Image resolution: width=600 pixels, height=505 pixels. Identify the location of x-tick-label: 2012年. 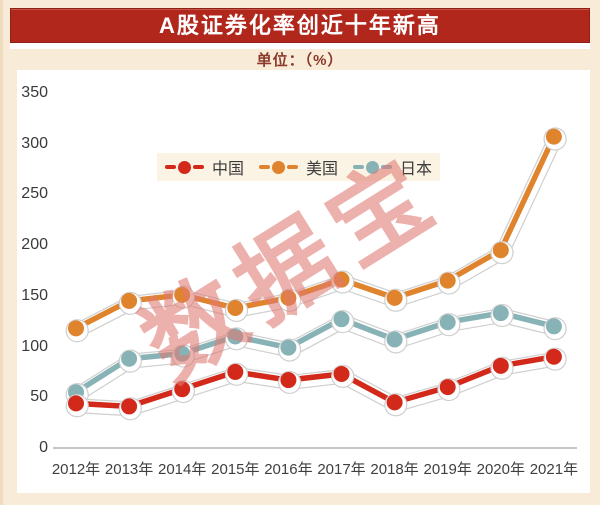
(76, 469).